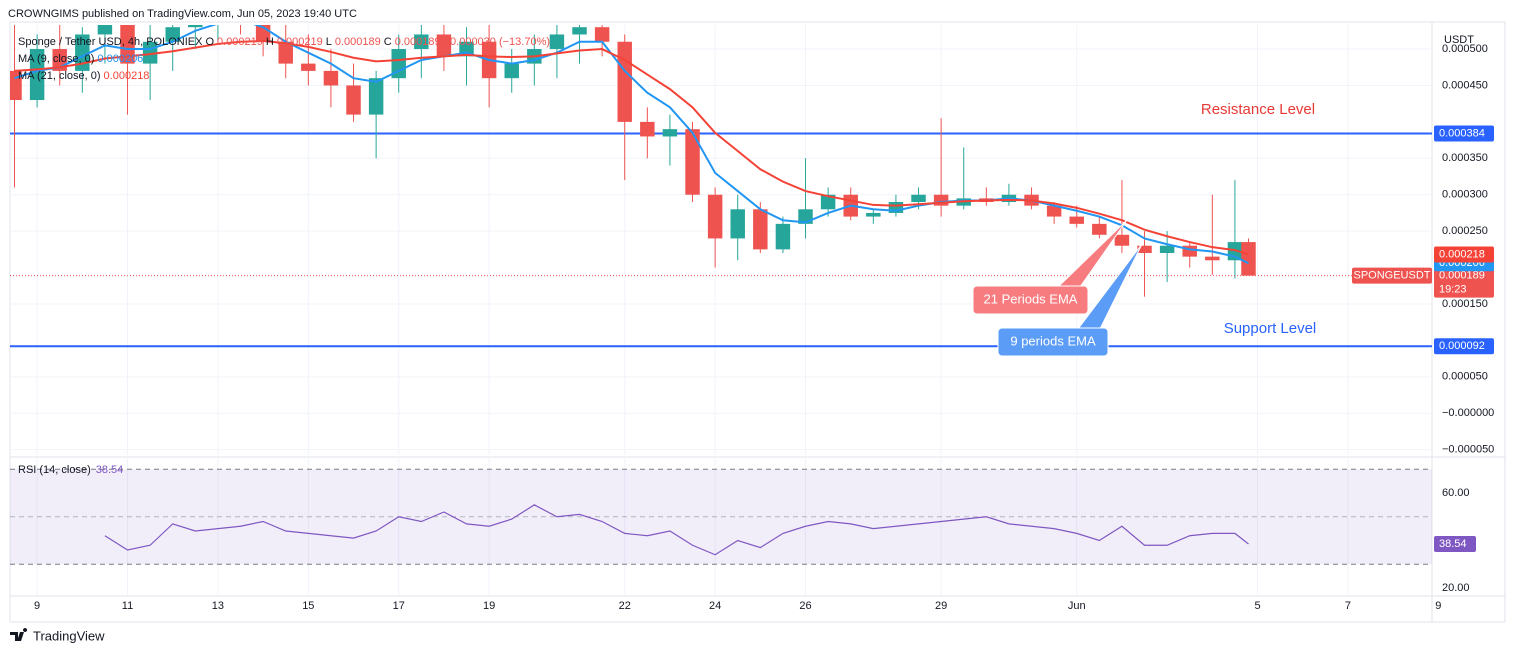 The height and width of the screenshot is (655, 1514). I want to click on legend-text: C, so click(388, 42).